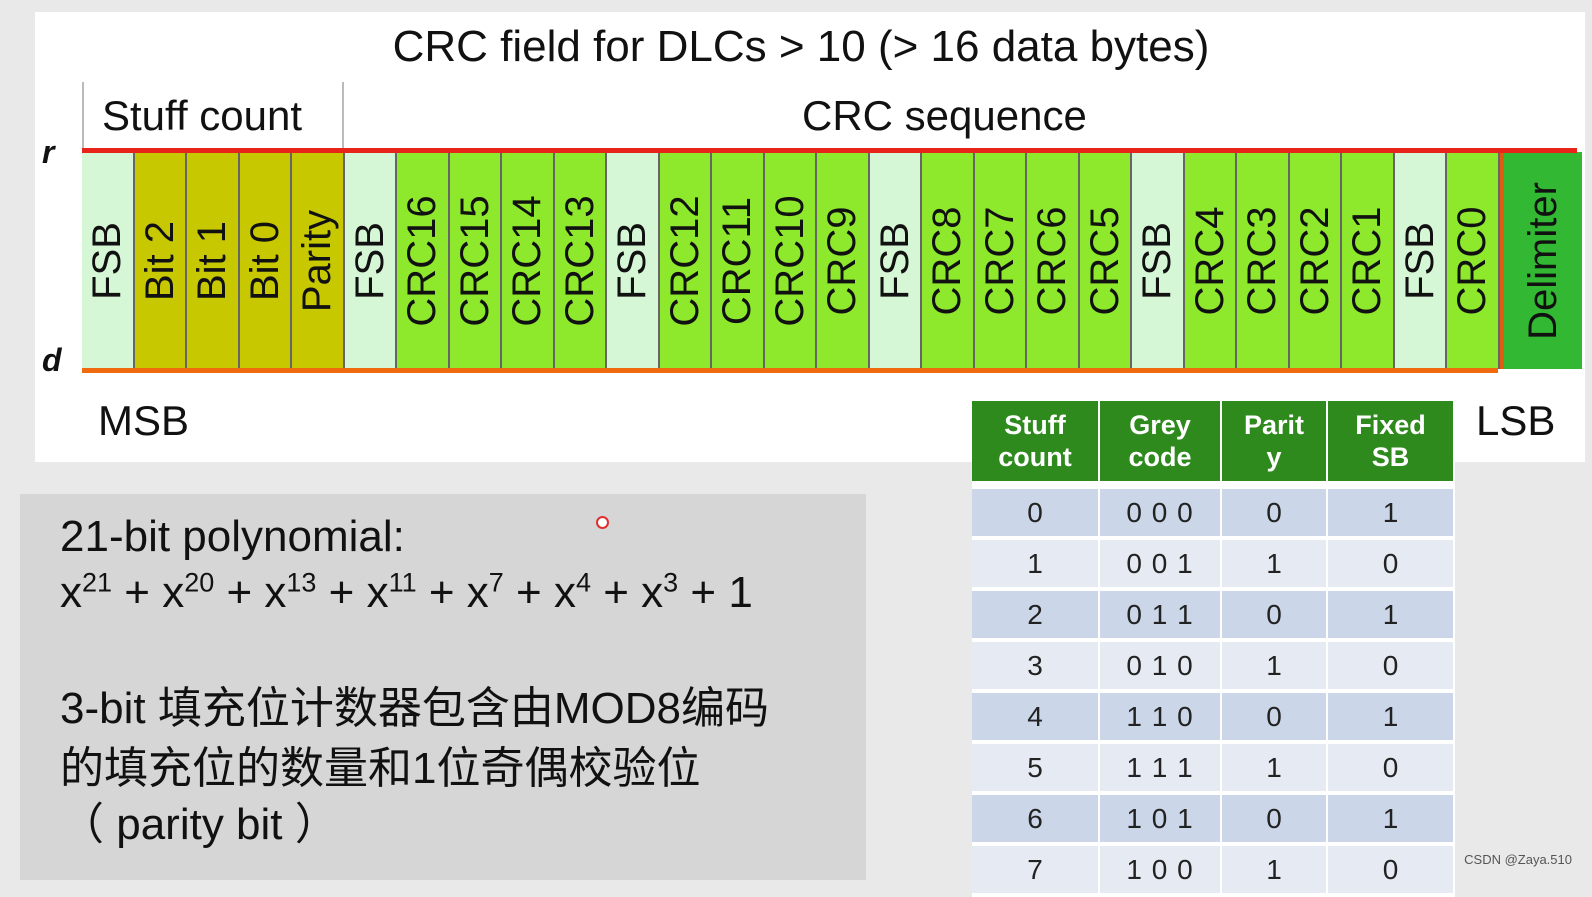  I want to click on field-label: CRC16, so click(422, 260).